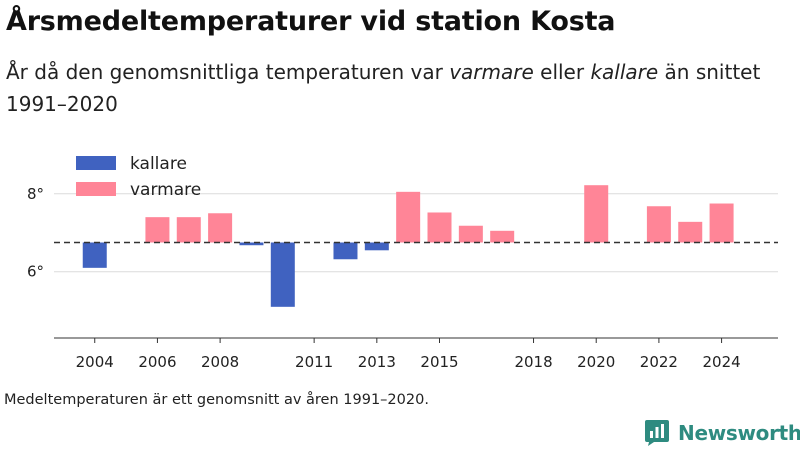 This screenshot has width=800, height=450. Describe the element at coordinates (596, 362) in the screenshot. I see `x-tick-label: 2020` at that location.